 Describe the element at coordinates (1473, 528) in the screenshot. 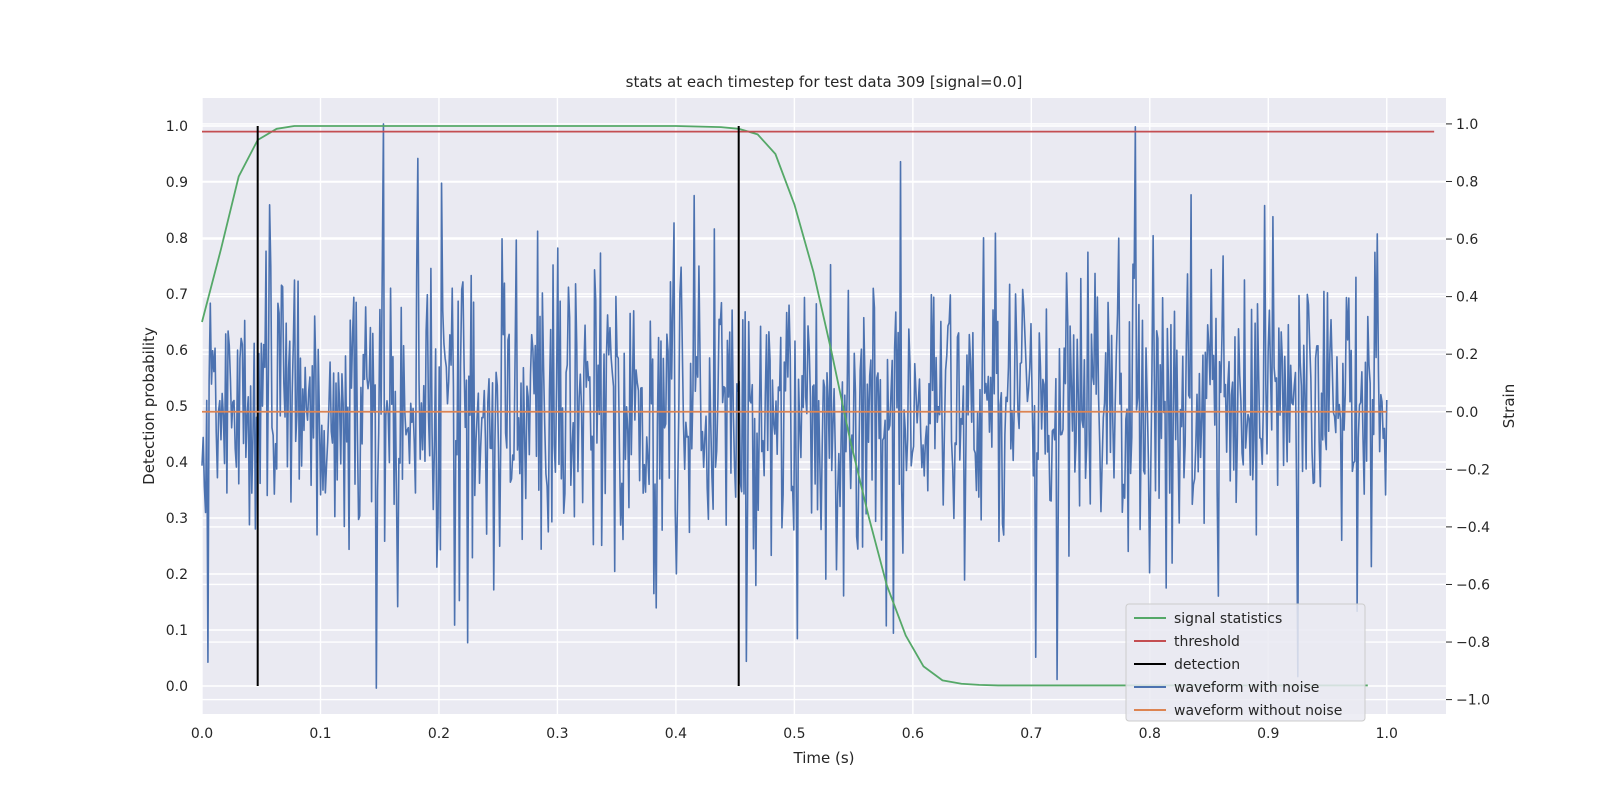

I see `y-tick-label-right: −0.4` at that location.